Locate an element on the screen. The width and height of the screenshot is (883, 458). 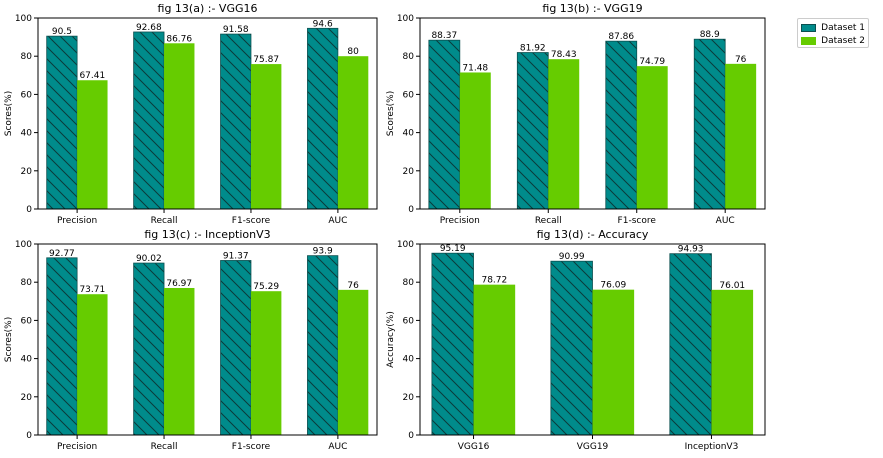
legend-entry-dataset-1: Dataset 1 is located at coordinates (833, 27).